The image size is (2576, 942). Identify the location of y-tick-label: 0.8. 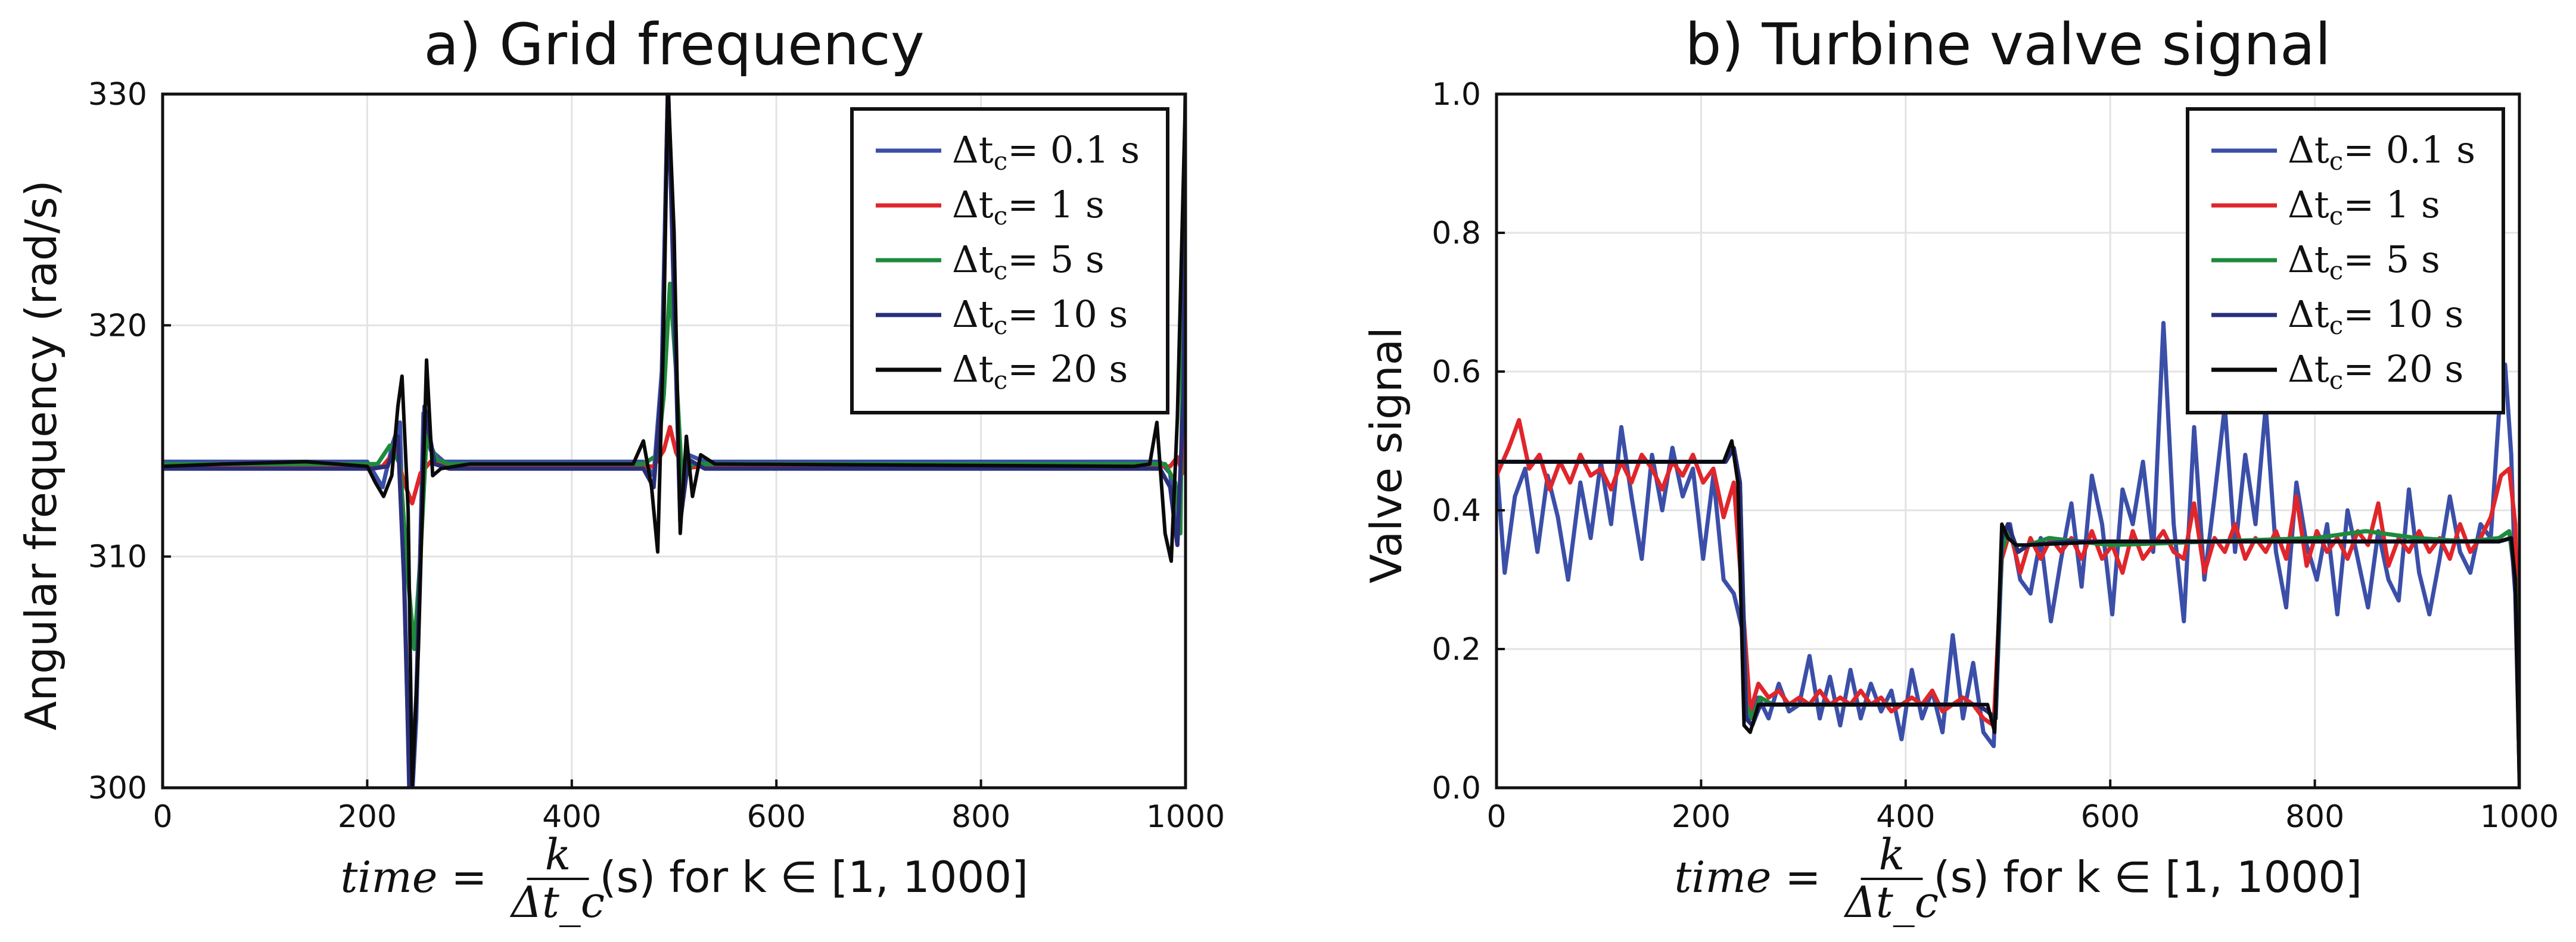
(1456, 234).